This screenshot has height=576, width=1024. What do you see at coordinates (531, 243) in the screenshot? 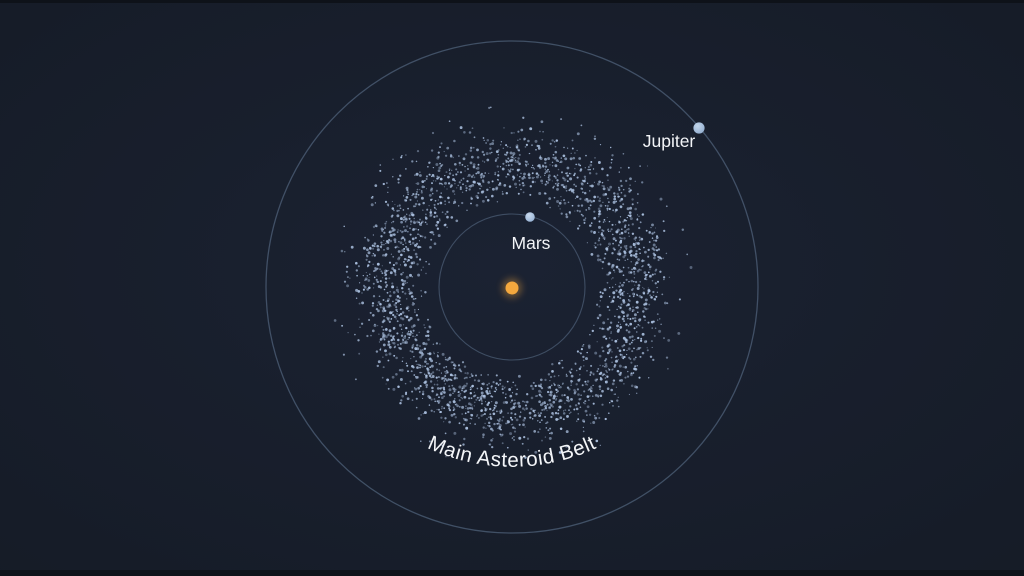
I see `mars-label: Mars` at bounding box center [531, 243].